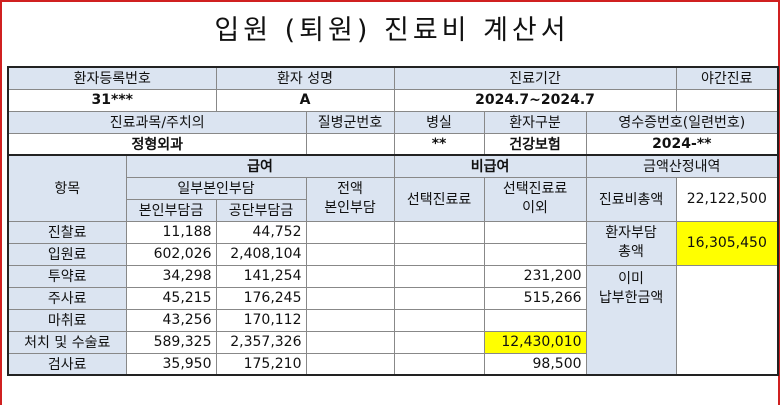 This screenshot has height=405, width=784. What do you see at coordinates (439, 122) in the screenshot?
I see `room-header: 병실` at bounding box center [439, 122].